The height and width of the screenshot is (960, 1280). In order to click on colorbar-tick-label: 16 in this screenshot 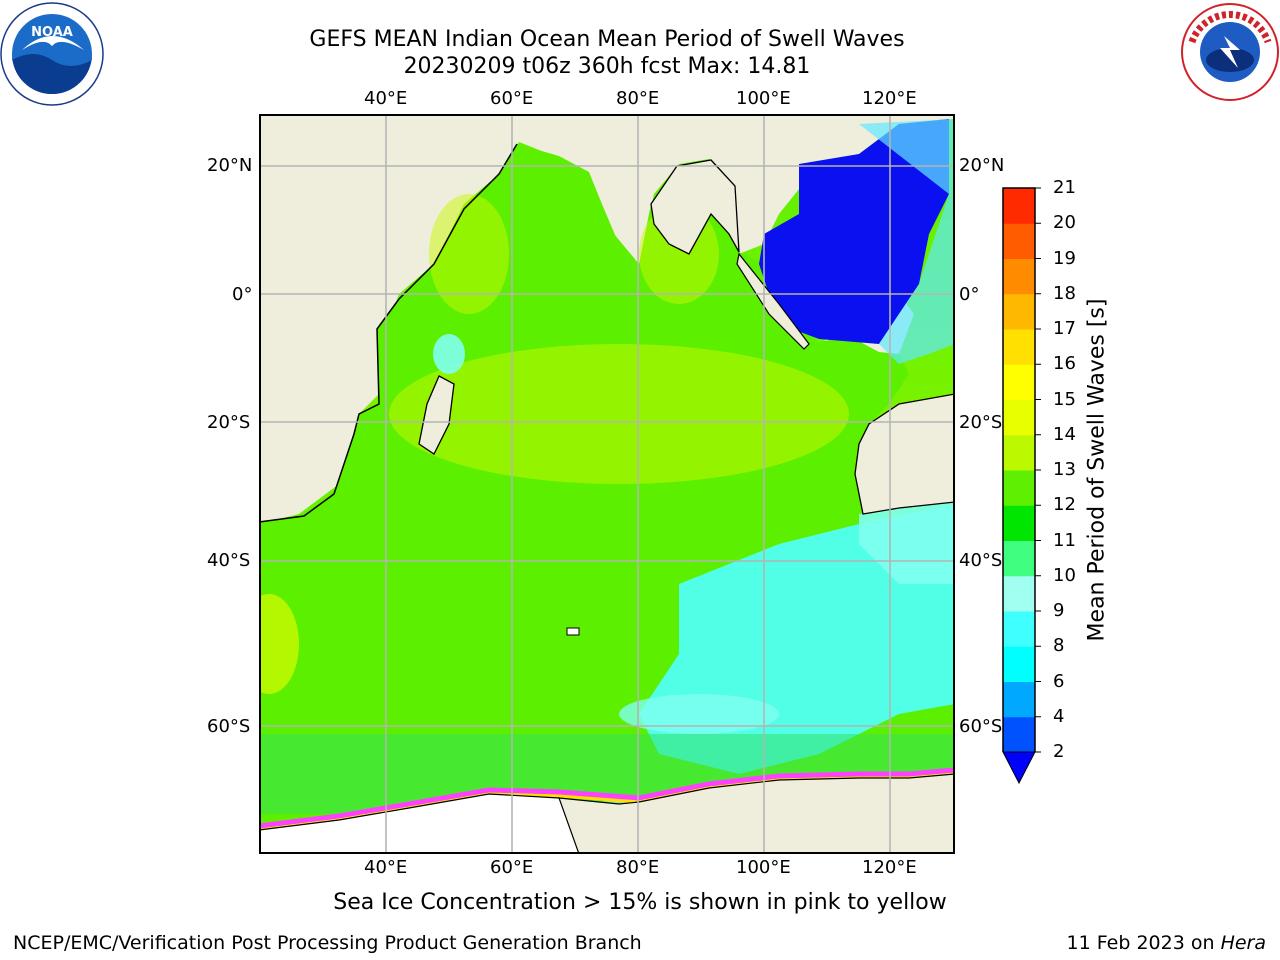, I will do `click(1064, 364)`.